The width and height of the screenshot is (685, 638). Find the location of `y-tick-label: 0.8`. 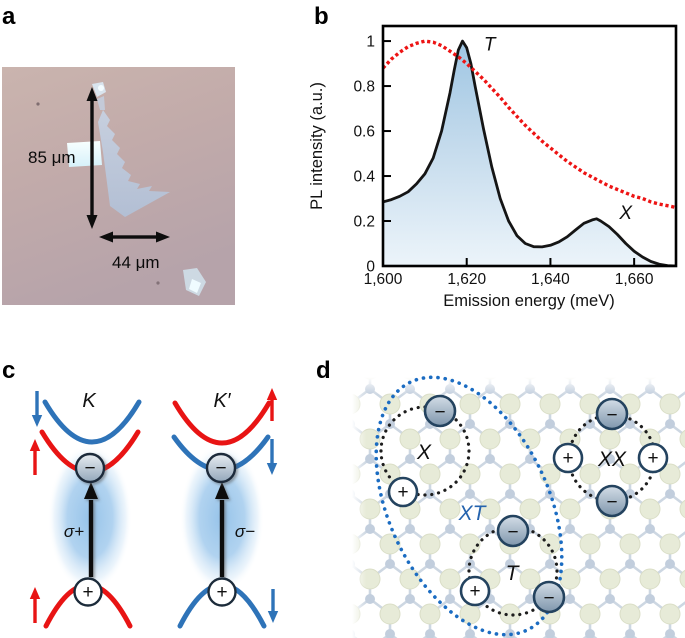

y-tick-label: 0.8 is located at coordinates (364, 87).